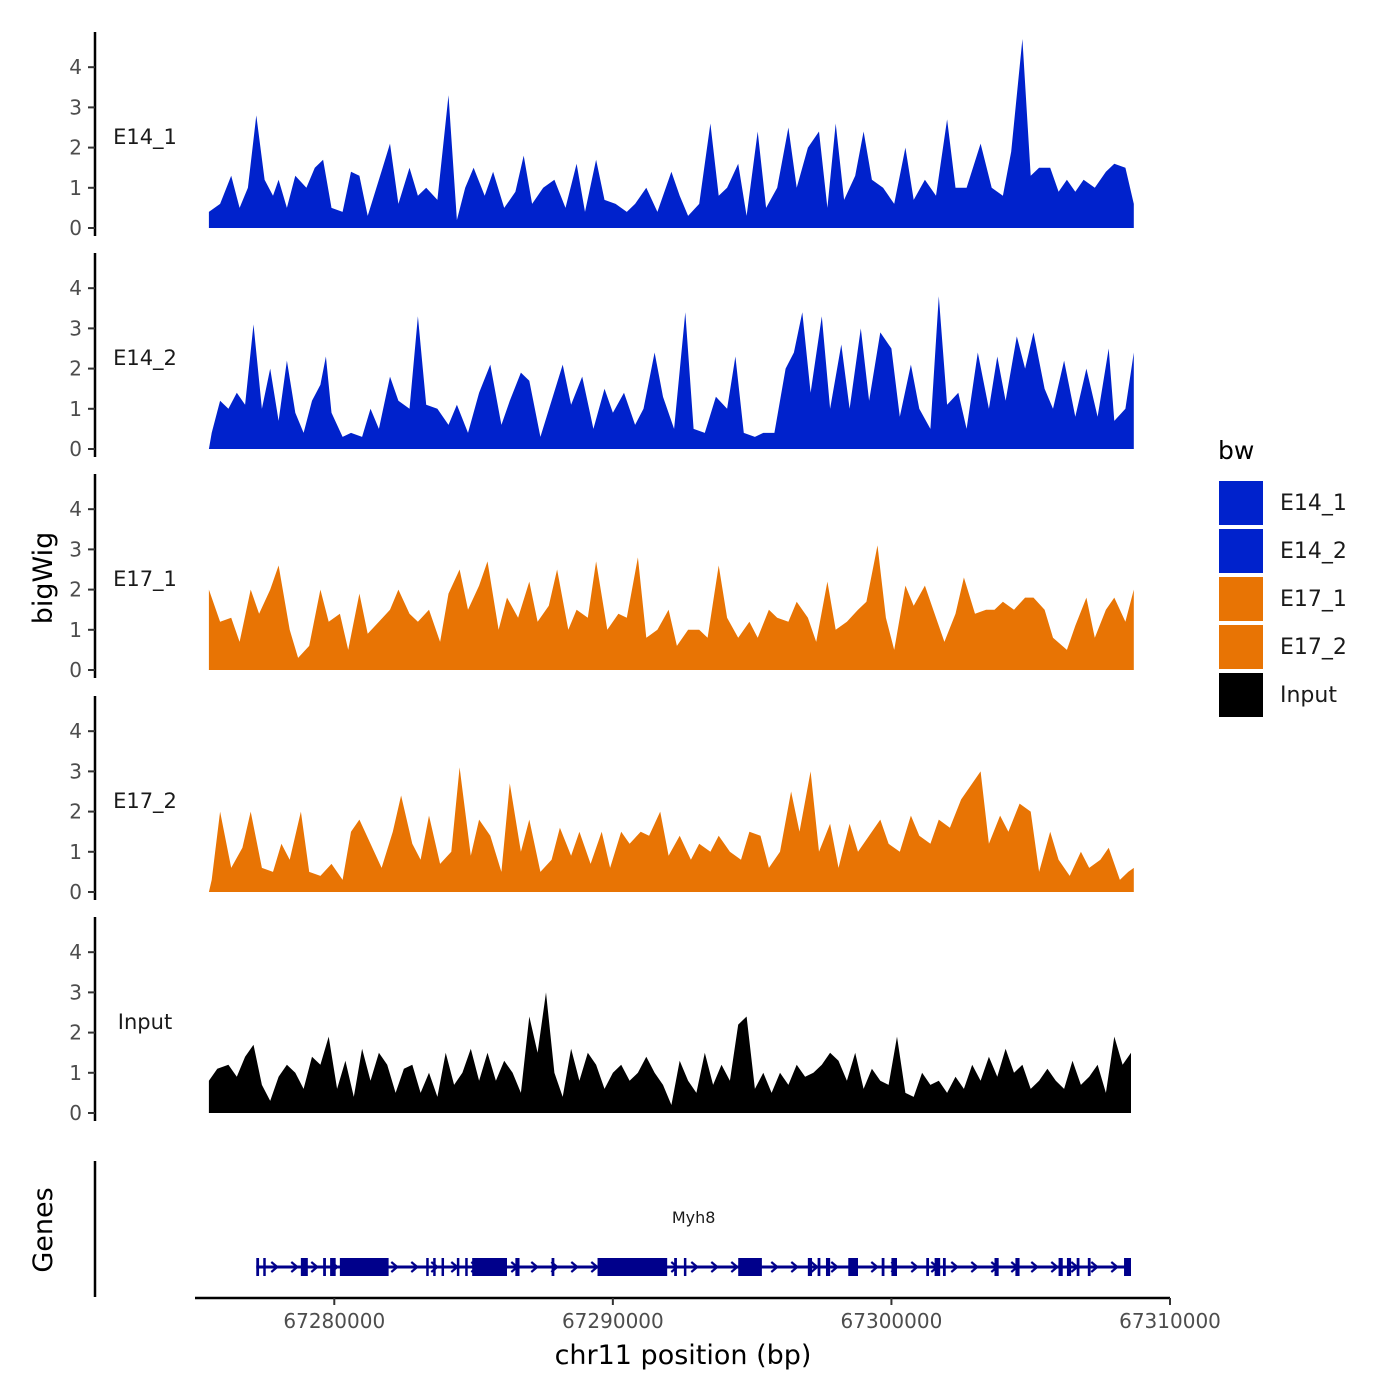 The image size is (1400, 1400). What do you see at coordinates (145, 358) in the screenshot?
I see `track-label-e14-2: E14_2` at bounding box center [145, 358].